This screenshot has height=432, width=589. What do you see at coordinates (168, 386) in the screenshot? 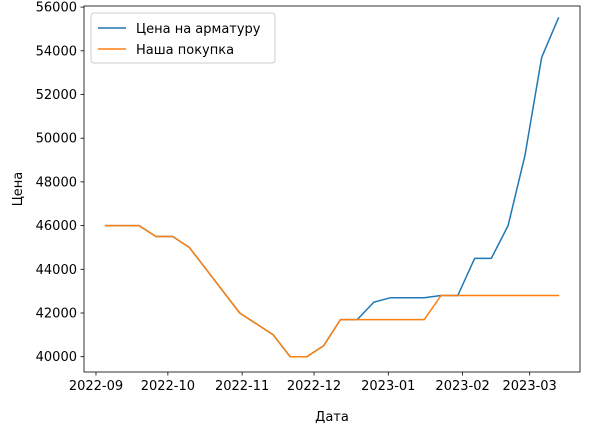
I see `x-tick-label: 2022-10` at bounding box center [168, 386].